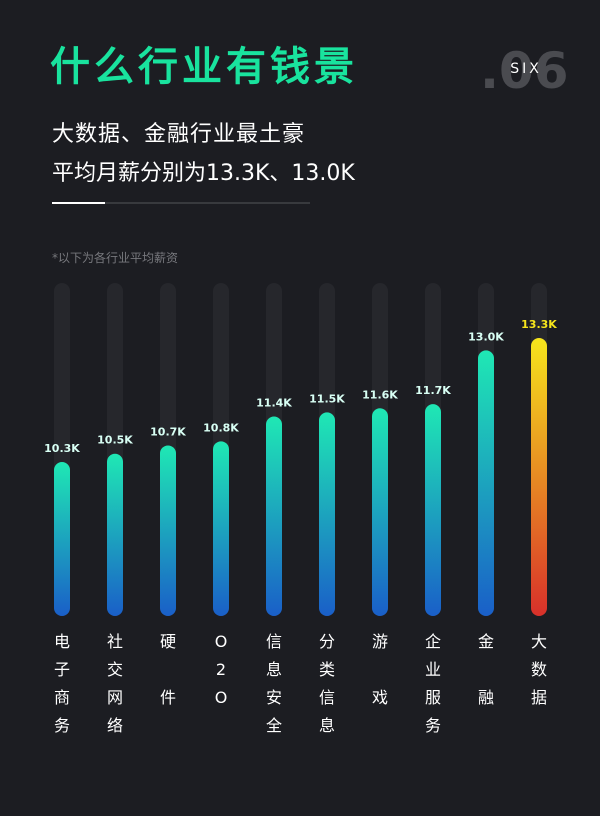 This screenshot has width=600, height=816. Describe the element at coordinates (327, 398) in the screenshot. I see `value-label: 11.5K` at that location.